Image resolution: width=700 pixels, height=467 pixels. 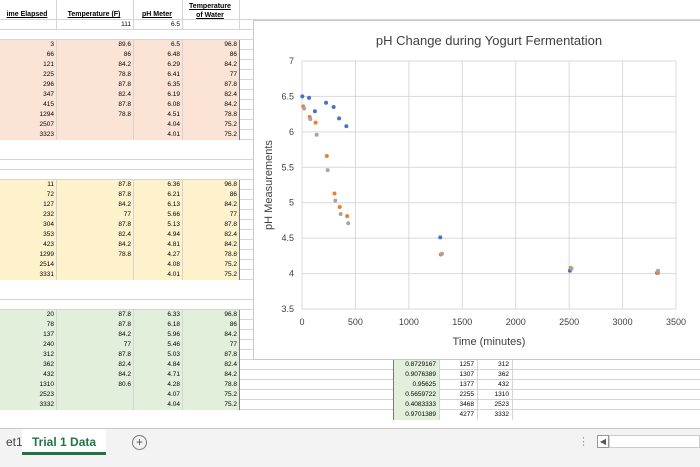 What do you see at coordinates (416, 415) in the screenshot?
I see `side-table-cell: 0.9701389` at bounding box center [416, 415].